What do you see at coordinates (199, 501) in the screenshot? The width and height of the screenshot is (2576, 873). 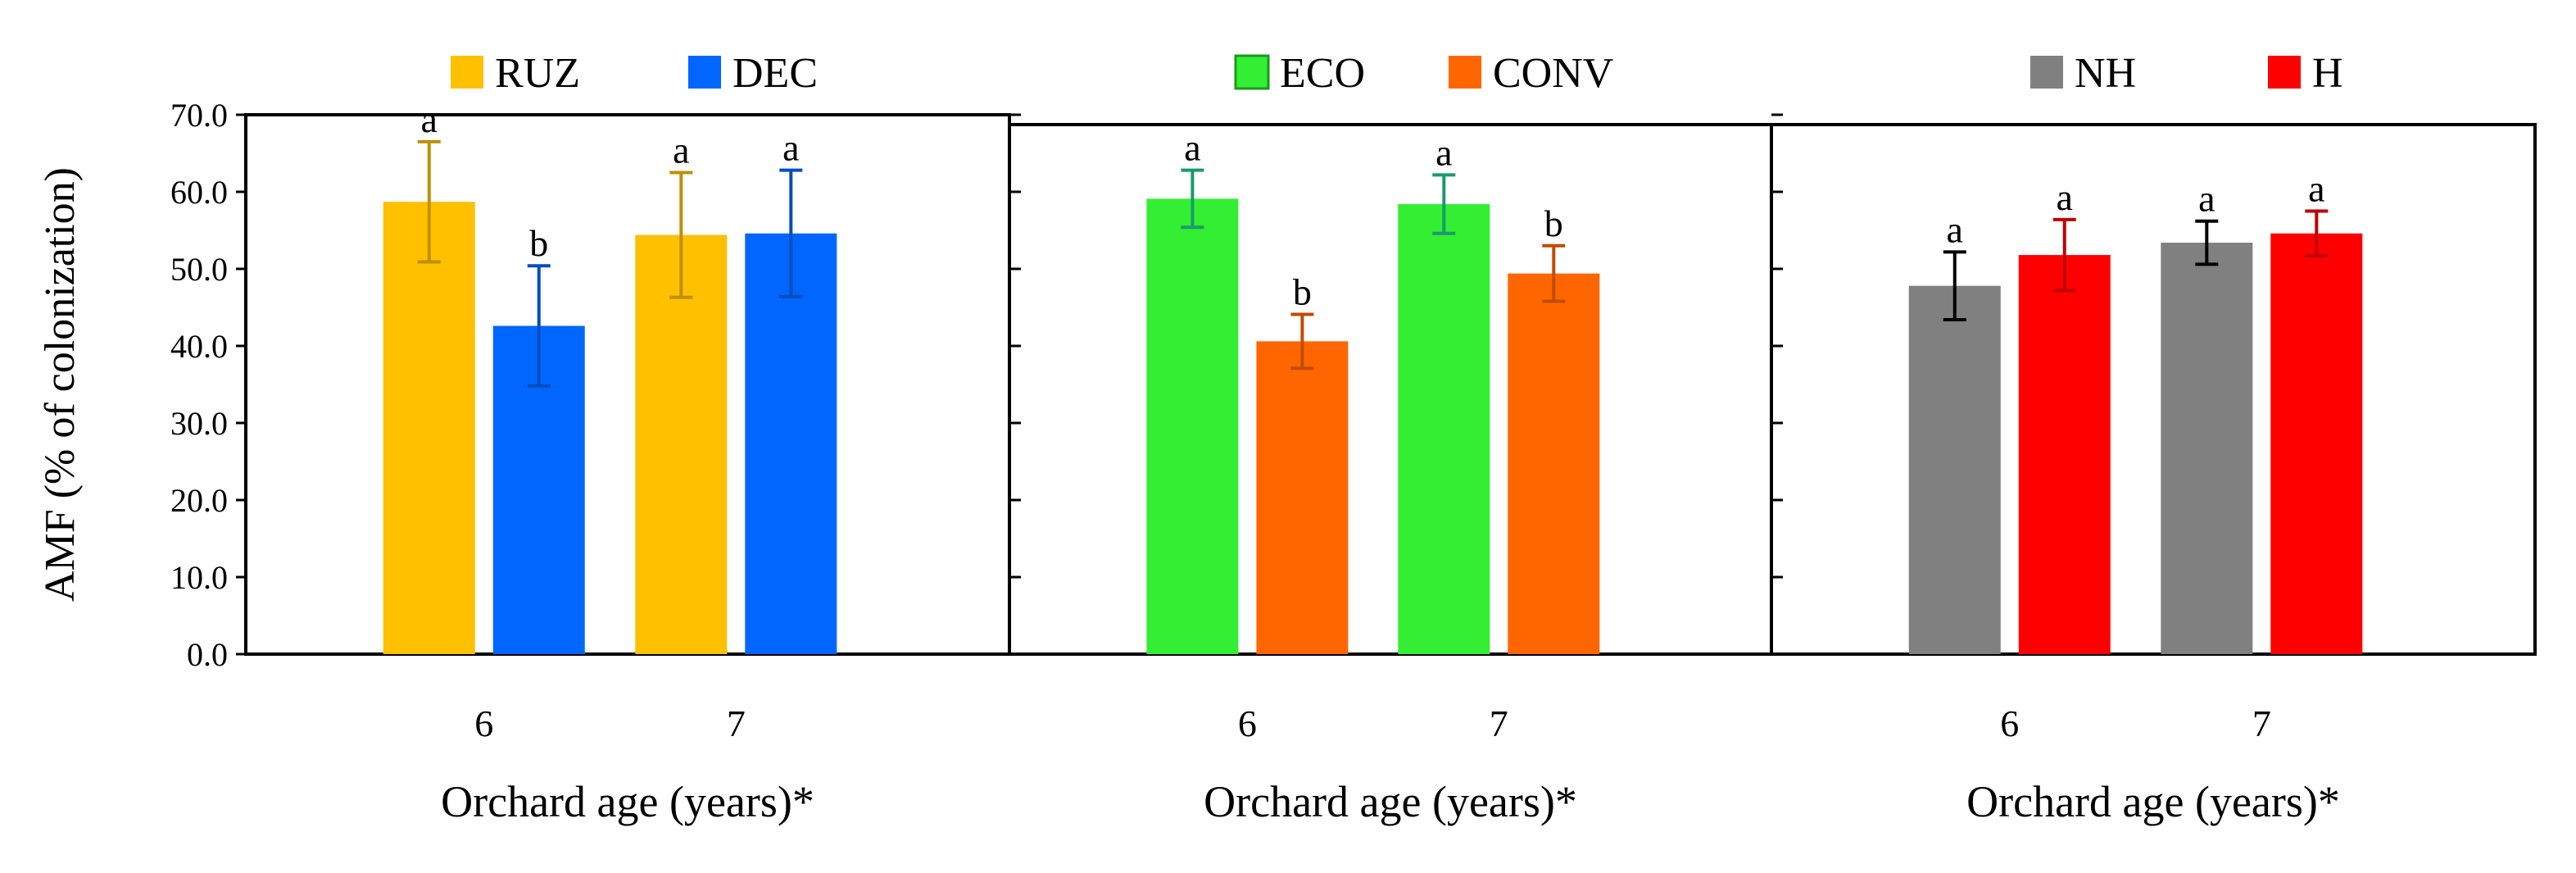 I see `y-tick-label: 20.0` at bounding box center [199, 501].